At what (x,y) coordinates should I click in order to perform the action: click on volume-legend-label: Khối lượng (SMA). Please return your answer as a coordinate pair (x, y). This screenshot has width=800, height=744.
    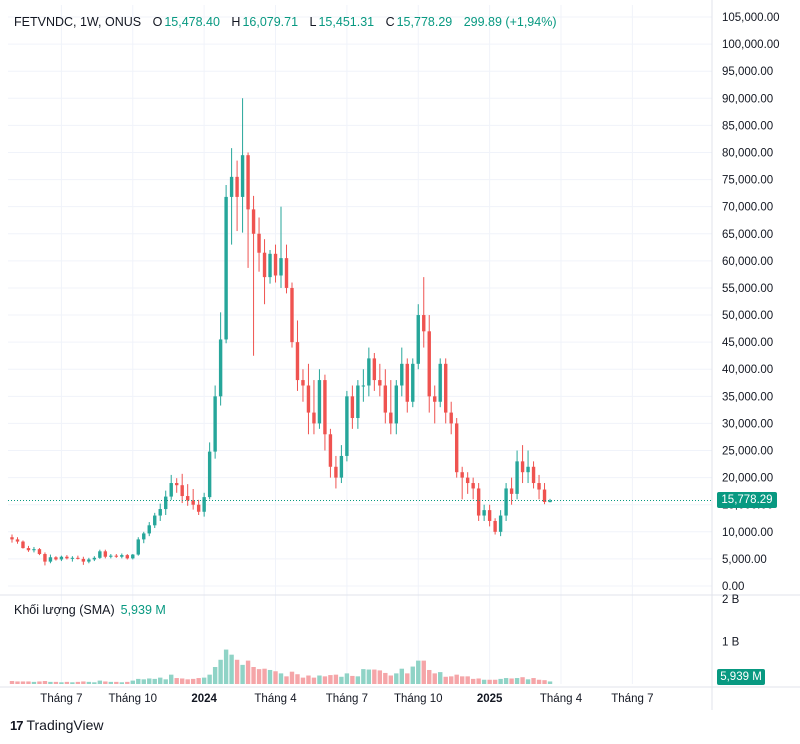
    Looking at the image, I should click on (64, 610).